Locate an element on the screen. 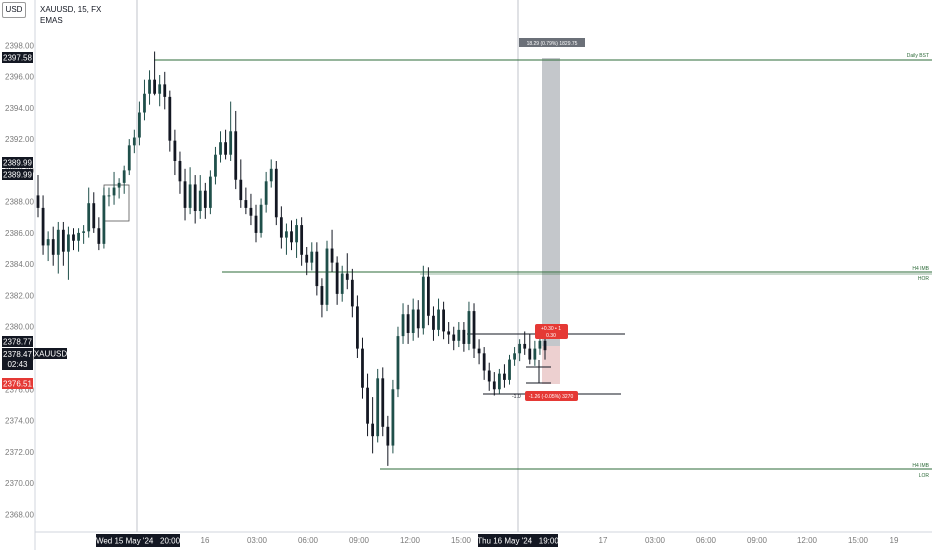  current-high-price-tag is located at coordinates (17, 341).